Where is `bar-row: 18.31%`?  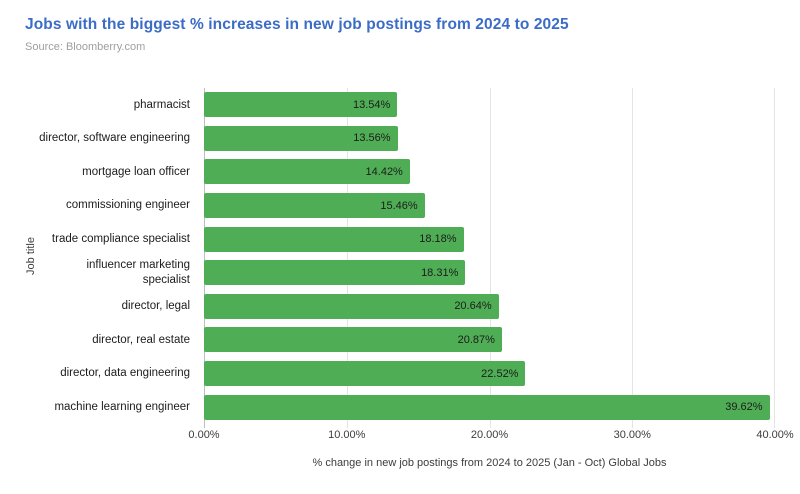
bar-row: 18.31% is located at coordinates (489, 273).